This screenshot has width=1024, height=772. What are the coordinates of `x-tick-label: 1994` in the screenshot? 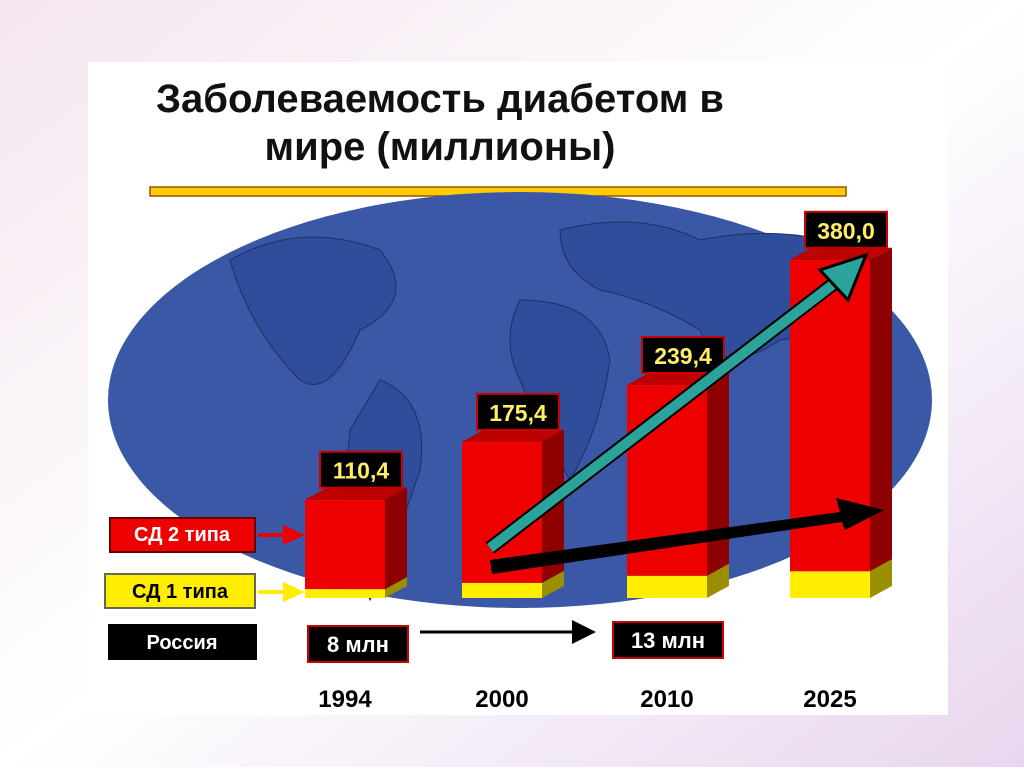 It's located at (345, 699).